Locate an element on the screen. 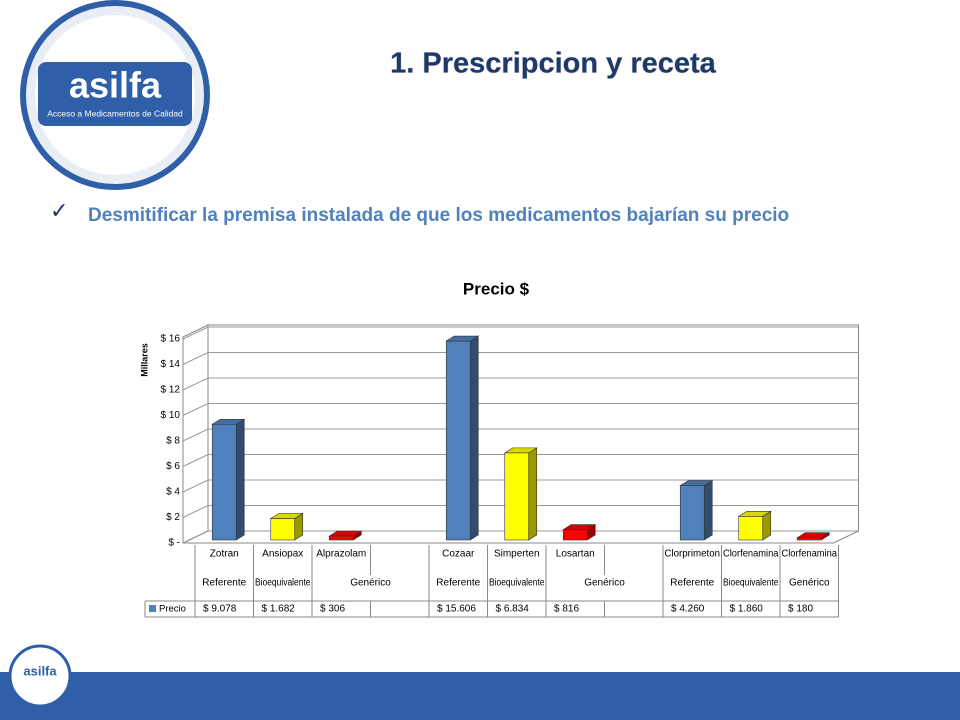 The image size is (960, 720). y-tick-label: $ 10 is located at coordinates (171, 415).